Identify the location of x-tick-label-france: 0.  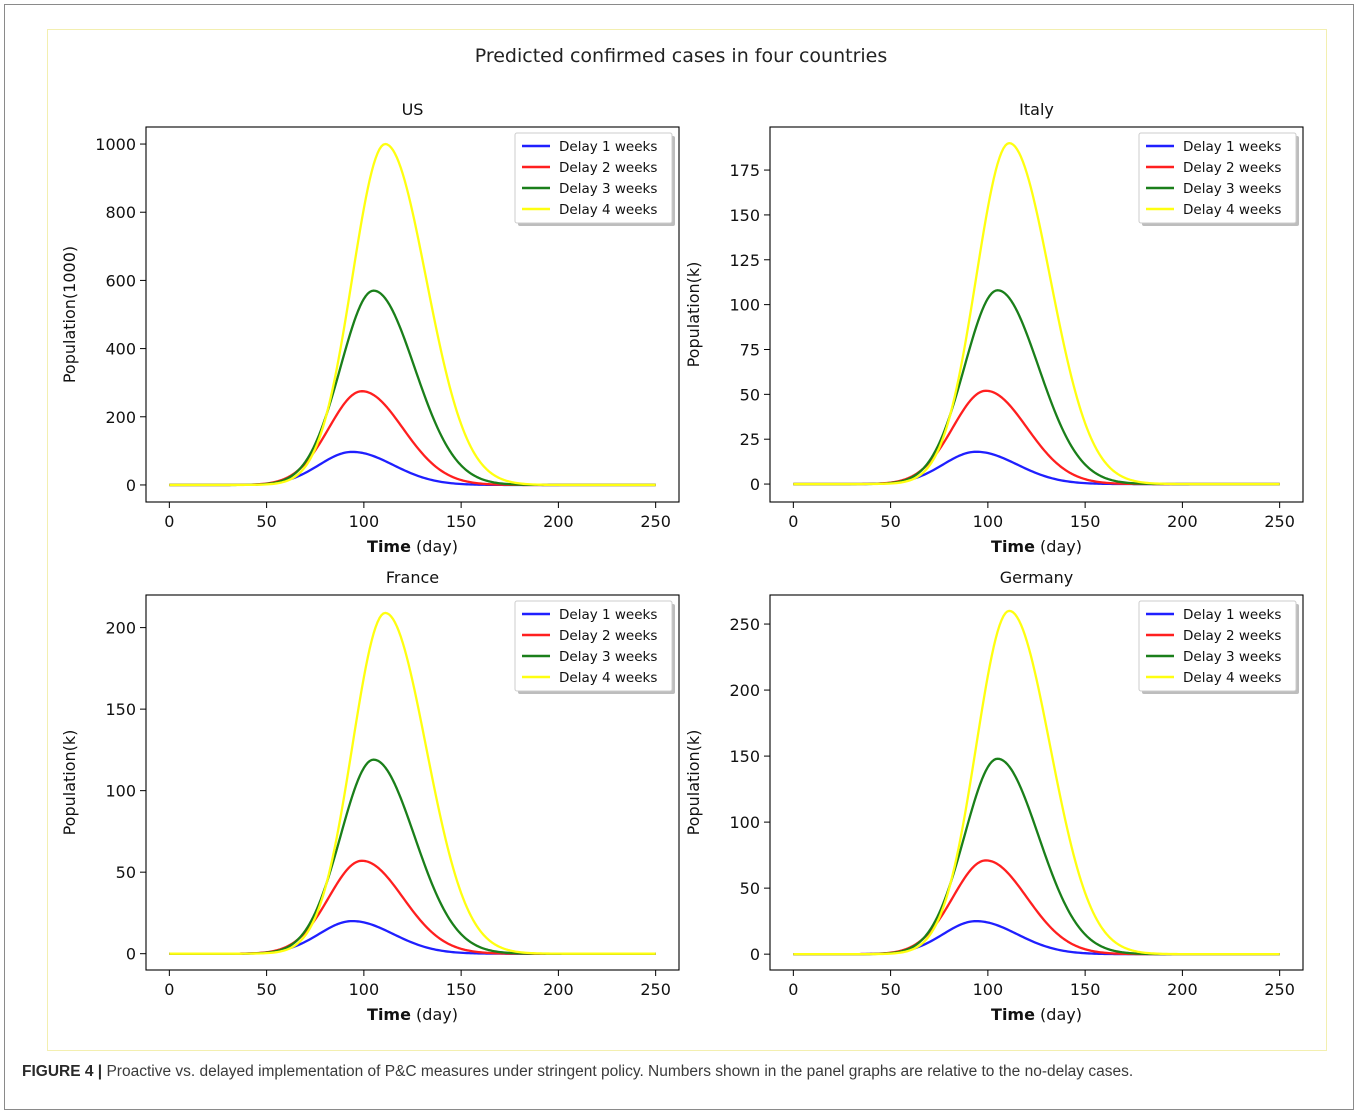
(169, 989).